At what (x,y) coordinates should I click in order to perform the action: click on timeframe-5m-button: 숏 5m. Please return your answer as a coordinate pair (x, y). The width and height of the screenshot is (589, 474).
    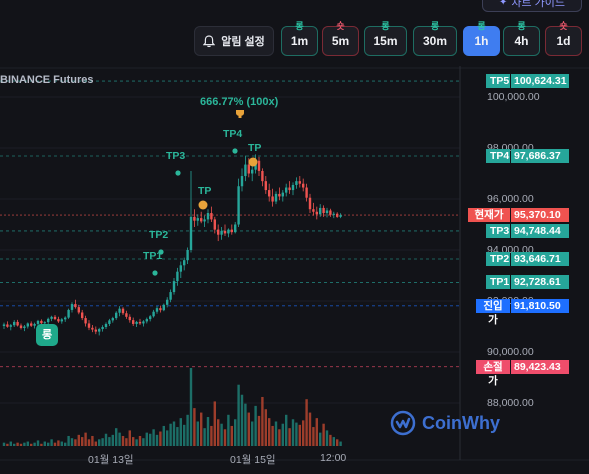
    Looking at the image, I should click on (340, 38).